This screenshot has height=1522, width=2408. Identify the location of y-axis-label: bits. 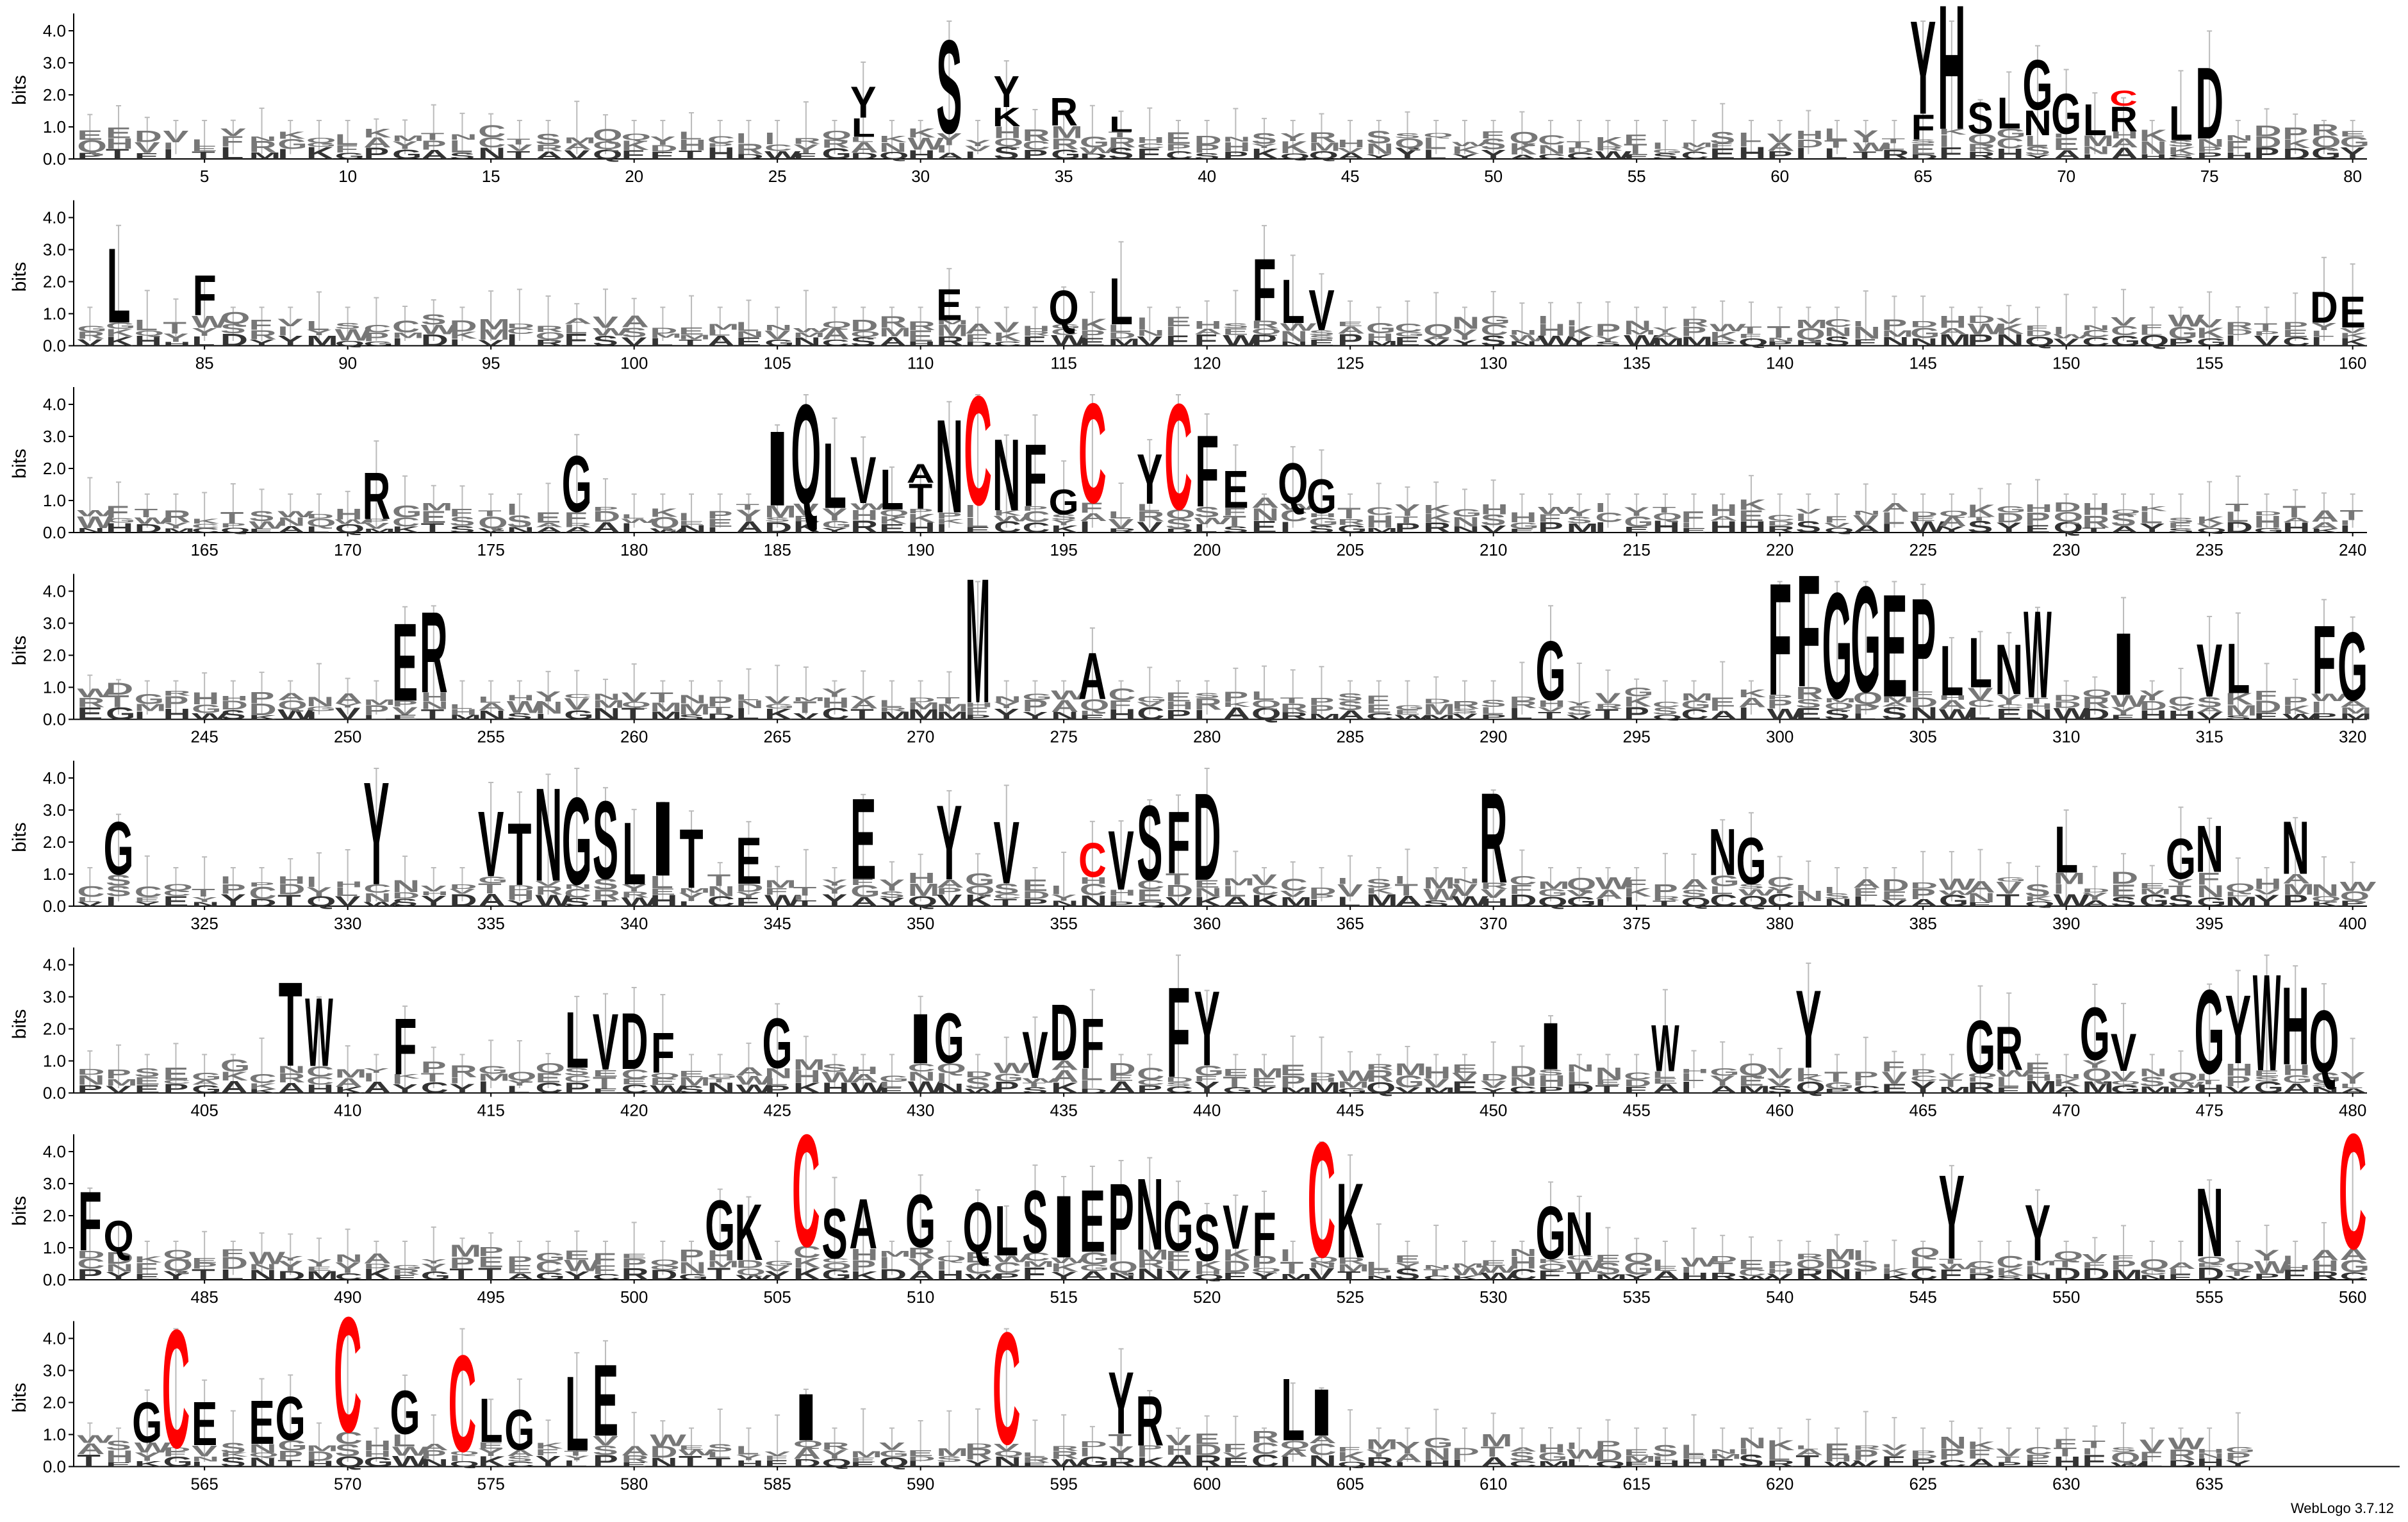
(20, 651).